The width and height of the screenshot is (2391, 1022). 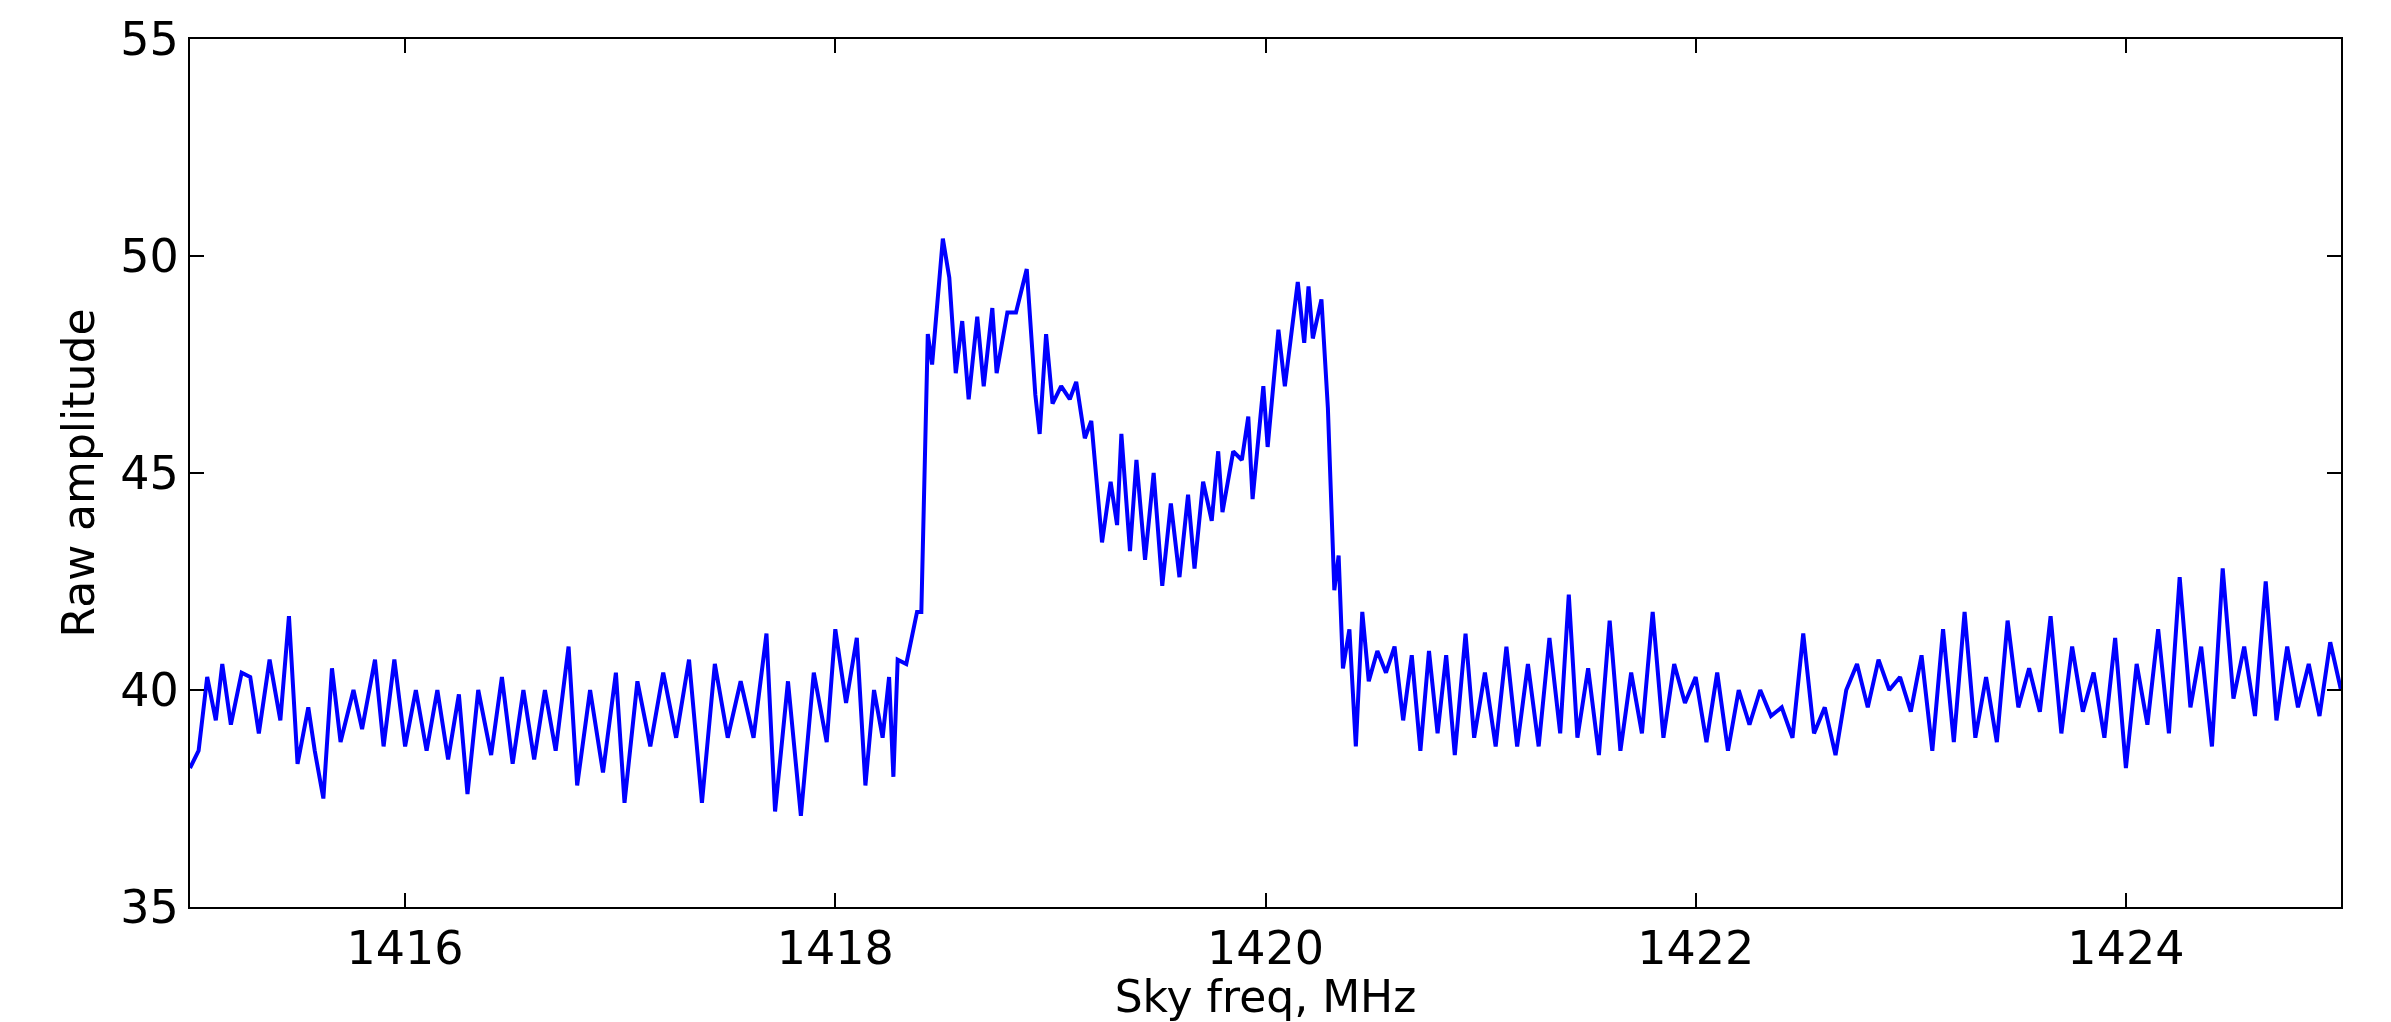 What do you see at coordinates (2126, 948) in the screenshot?
I see `x-tick-label: 1424` at bounding box center [2126, 948].